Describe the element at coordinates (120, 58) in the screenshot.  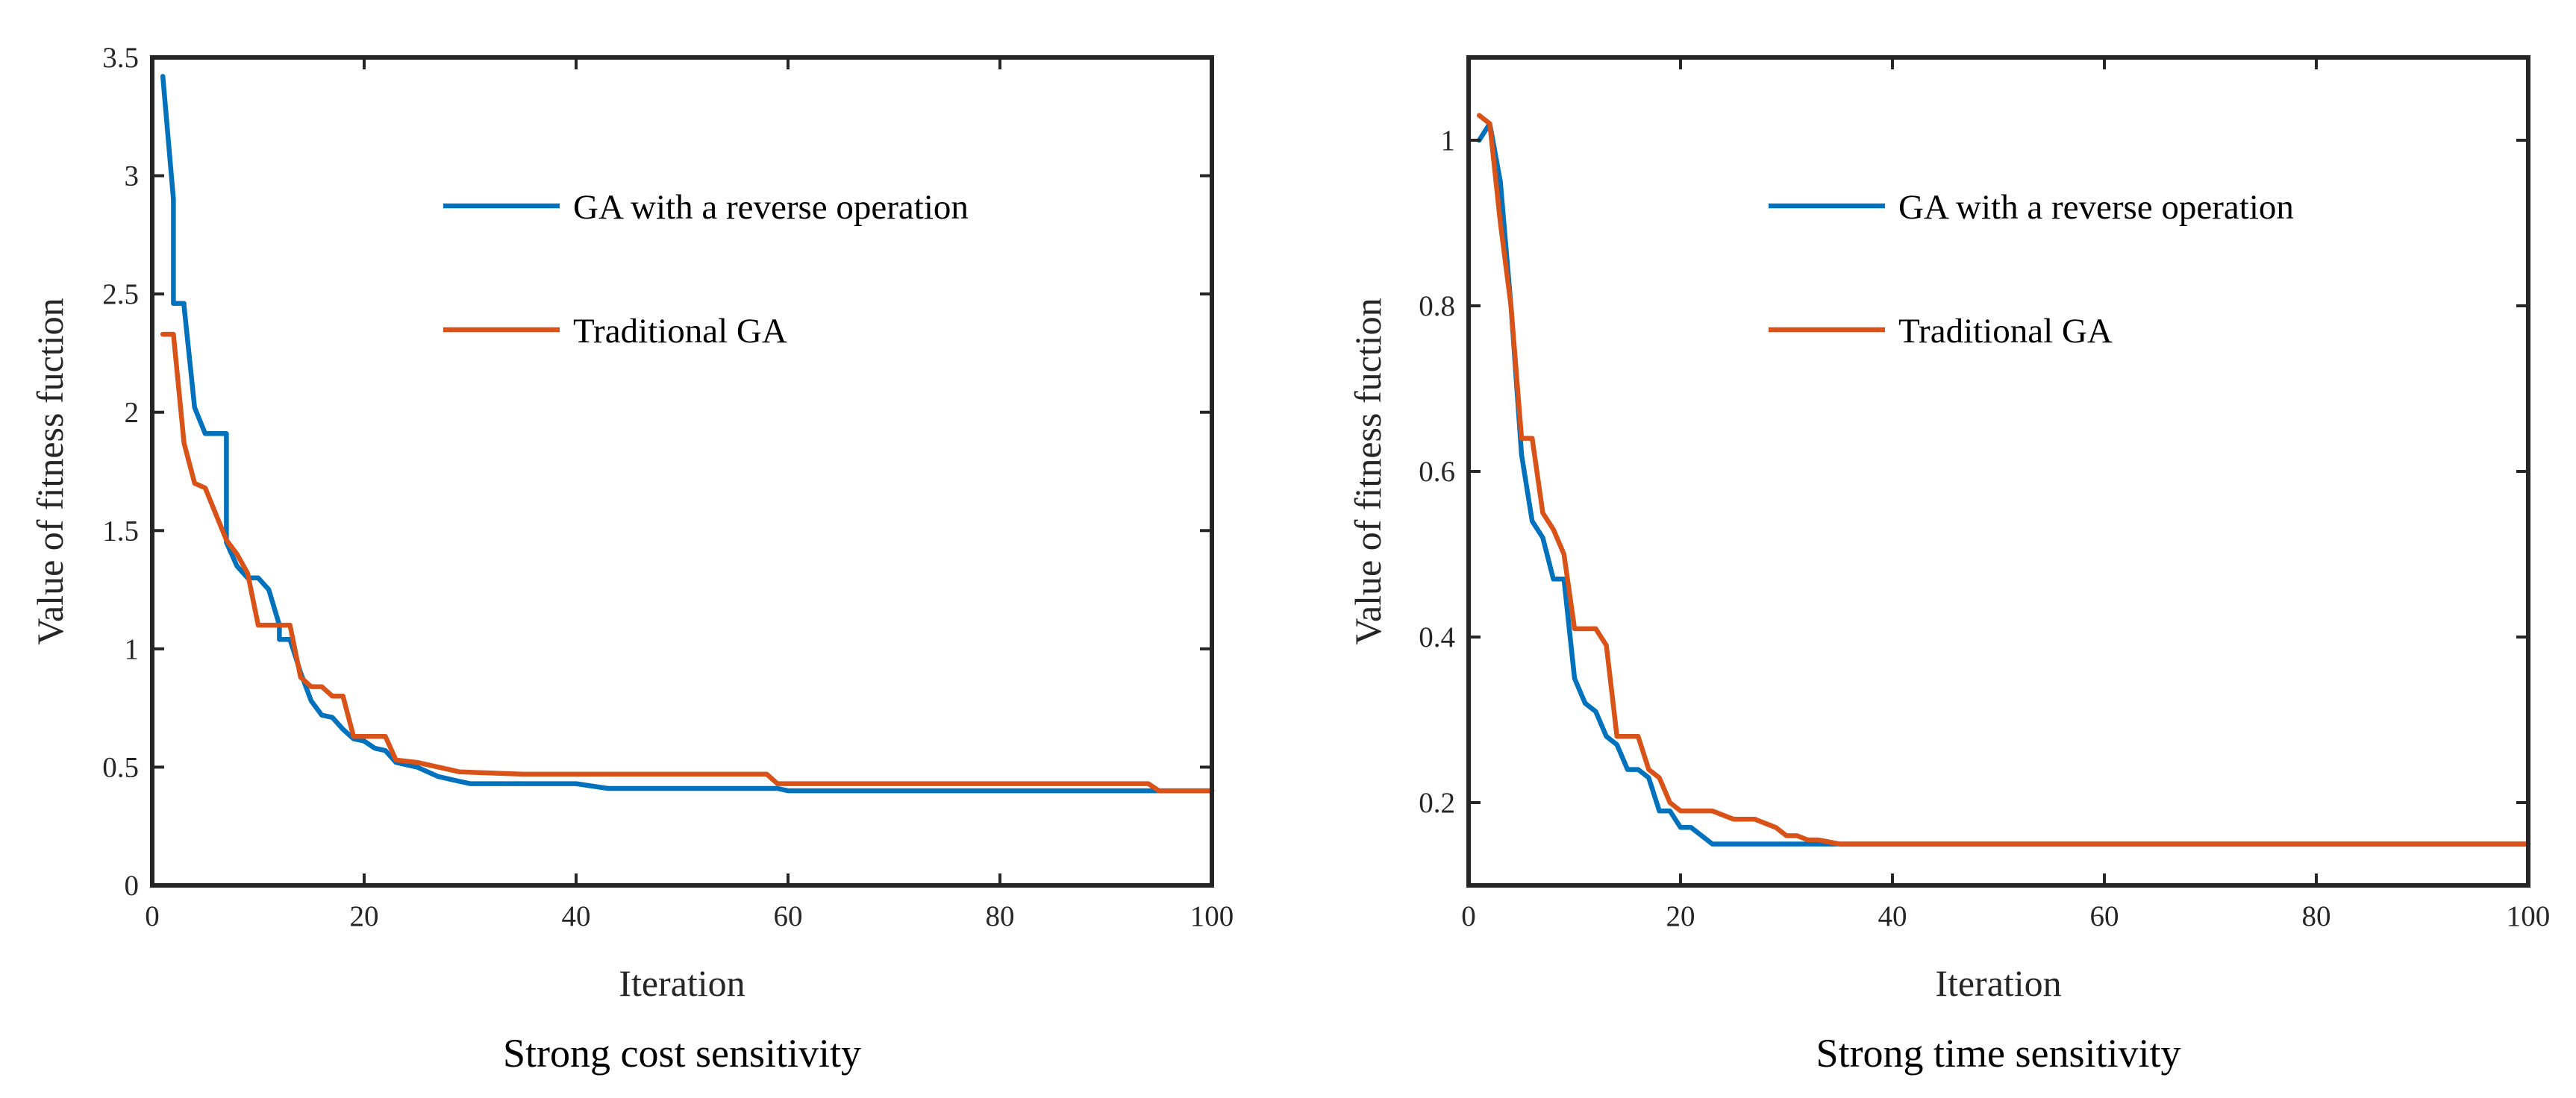
I see `y-tick-label: 3.5` at that location.